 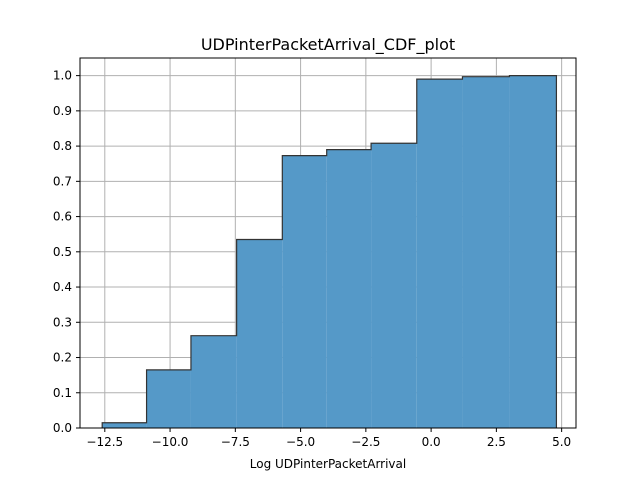 I want to click on x-tick-label: −2.5, so click(x=365, y=442).